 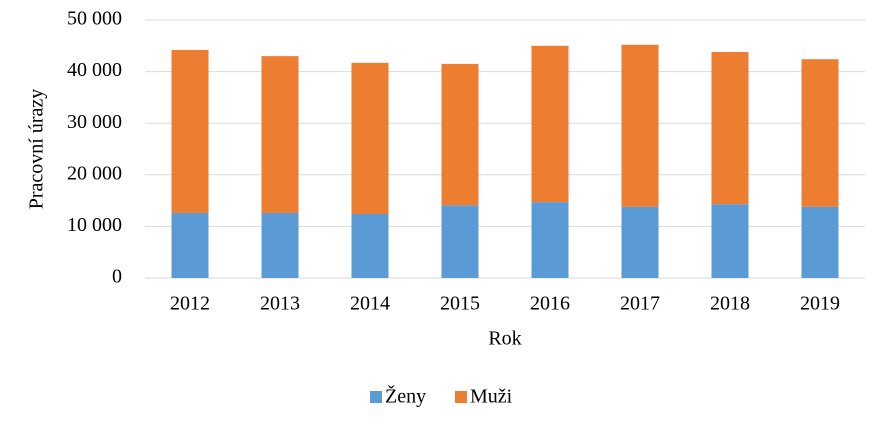 What do you see at coordinates (460, 304) in the screenshot?
I see `x-tick-label: 2015` at bounding box center [460, 304].